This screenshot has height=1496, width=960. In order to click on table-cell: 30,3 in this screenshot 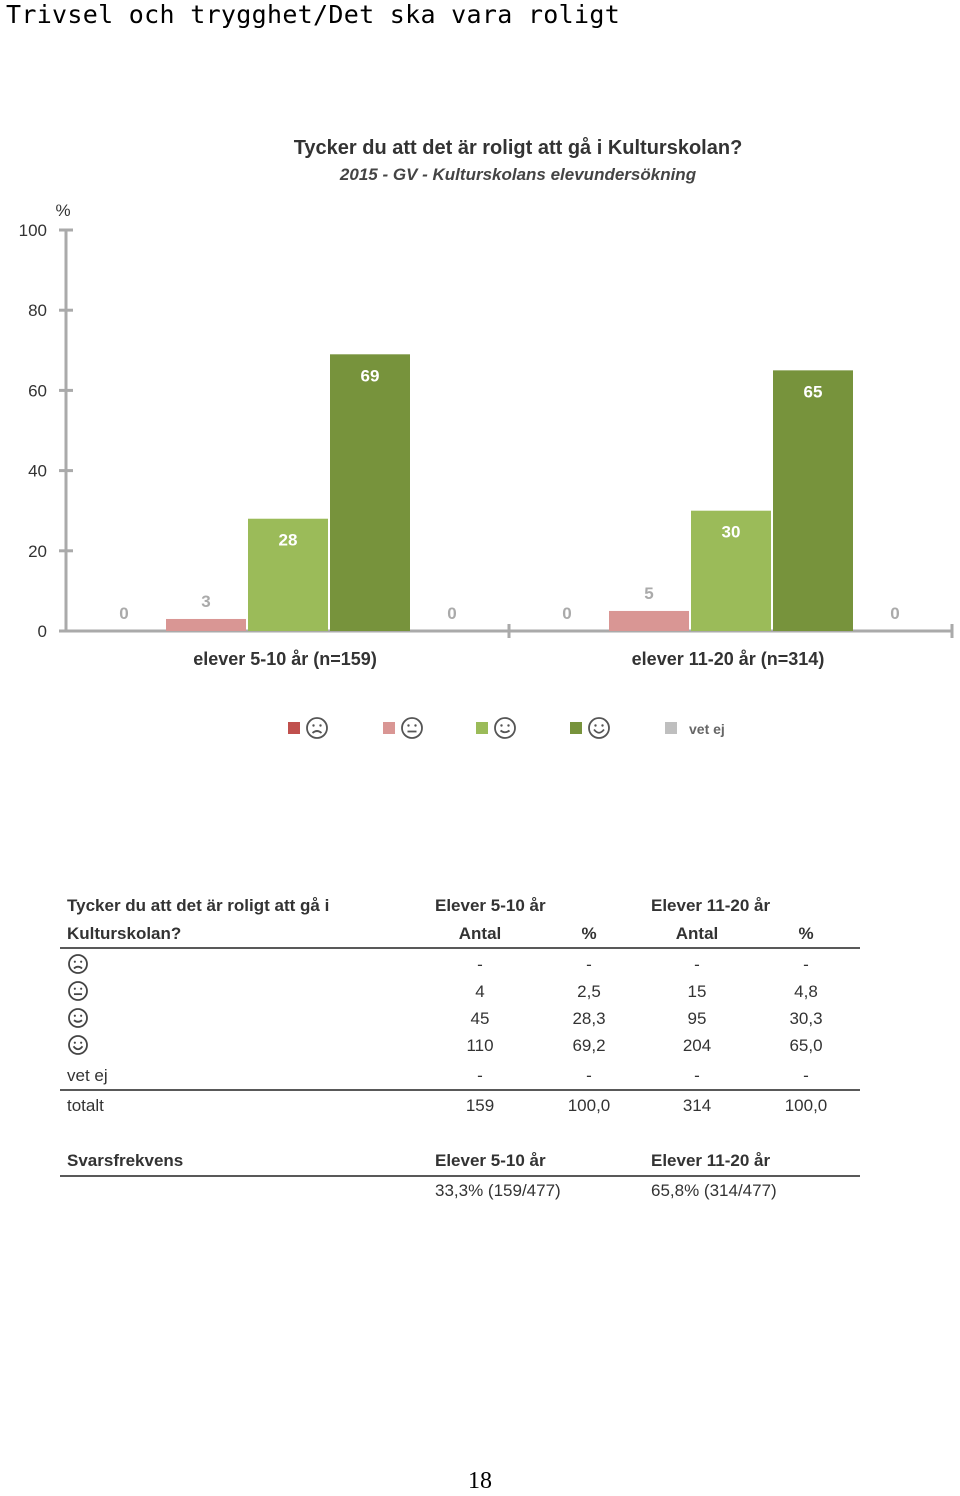, I will do `click(805, 1018)`.